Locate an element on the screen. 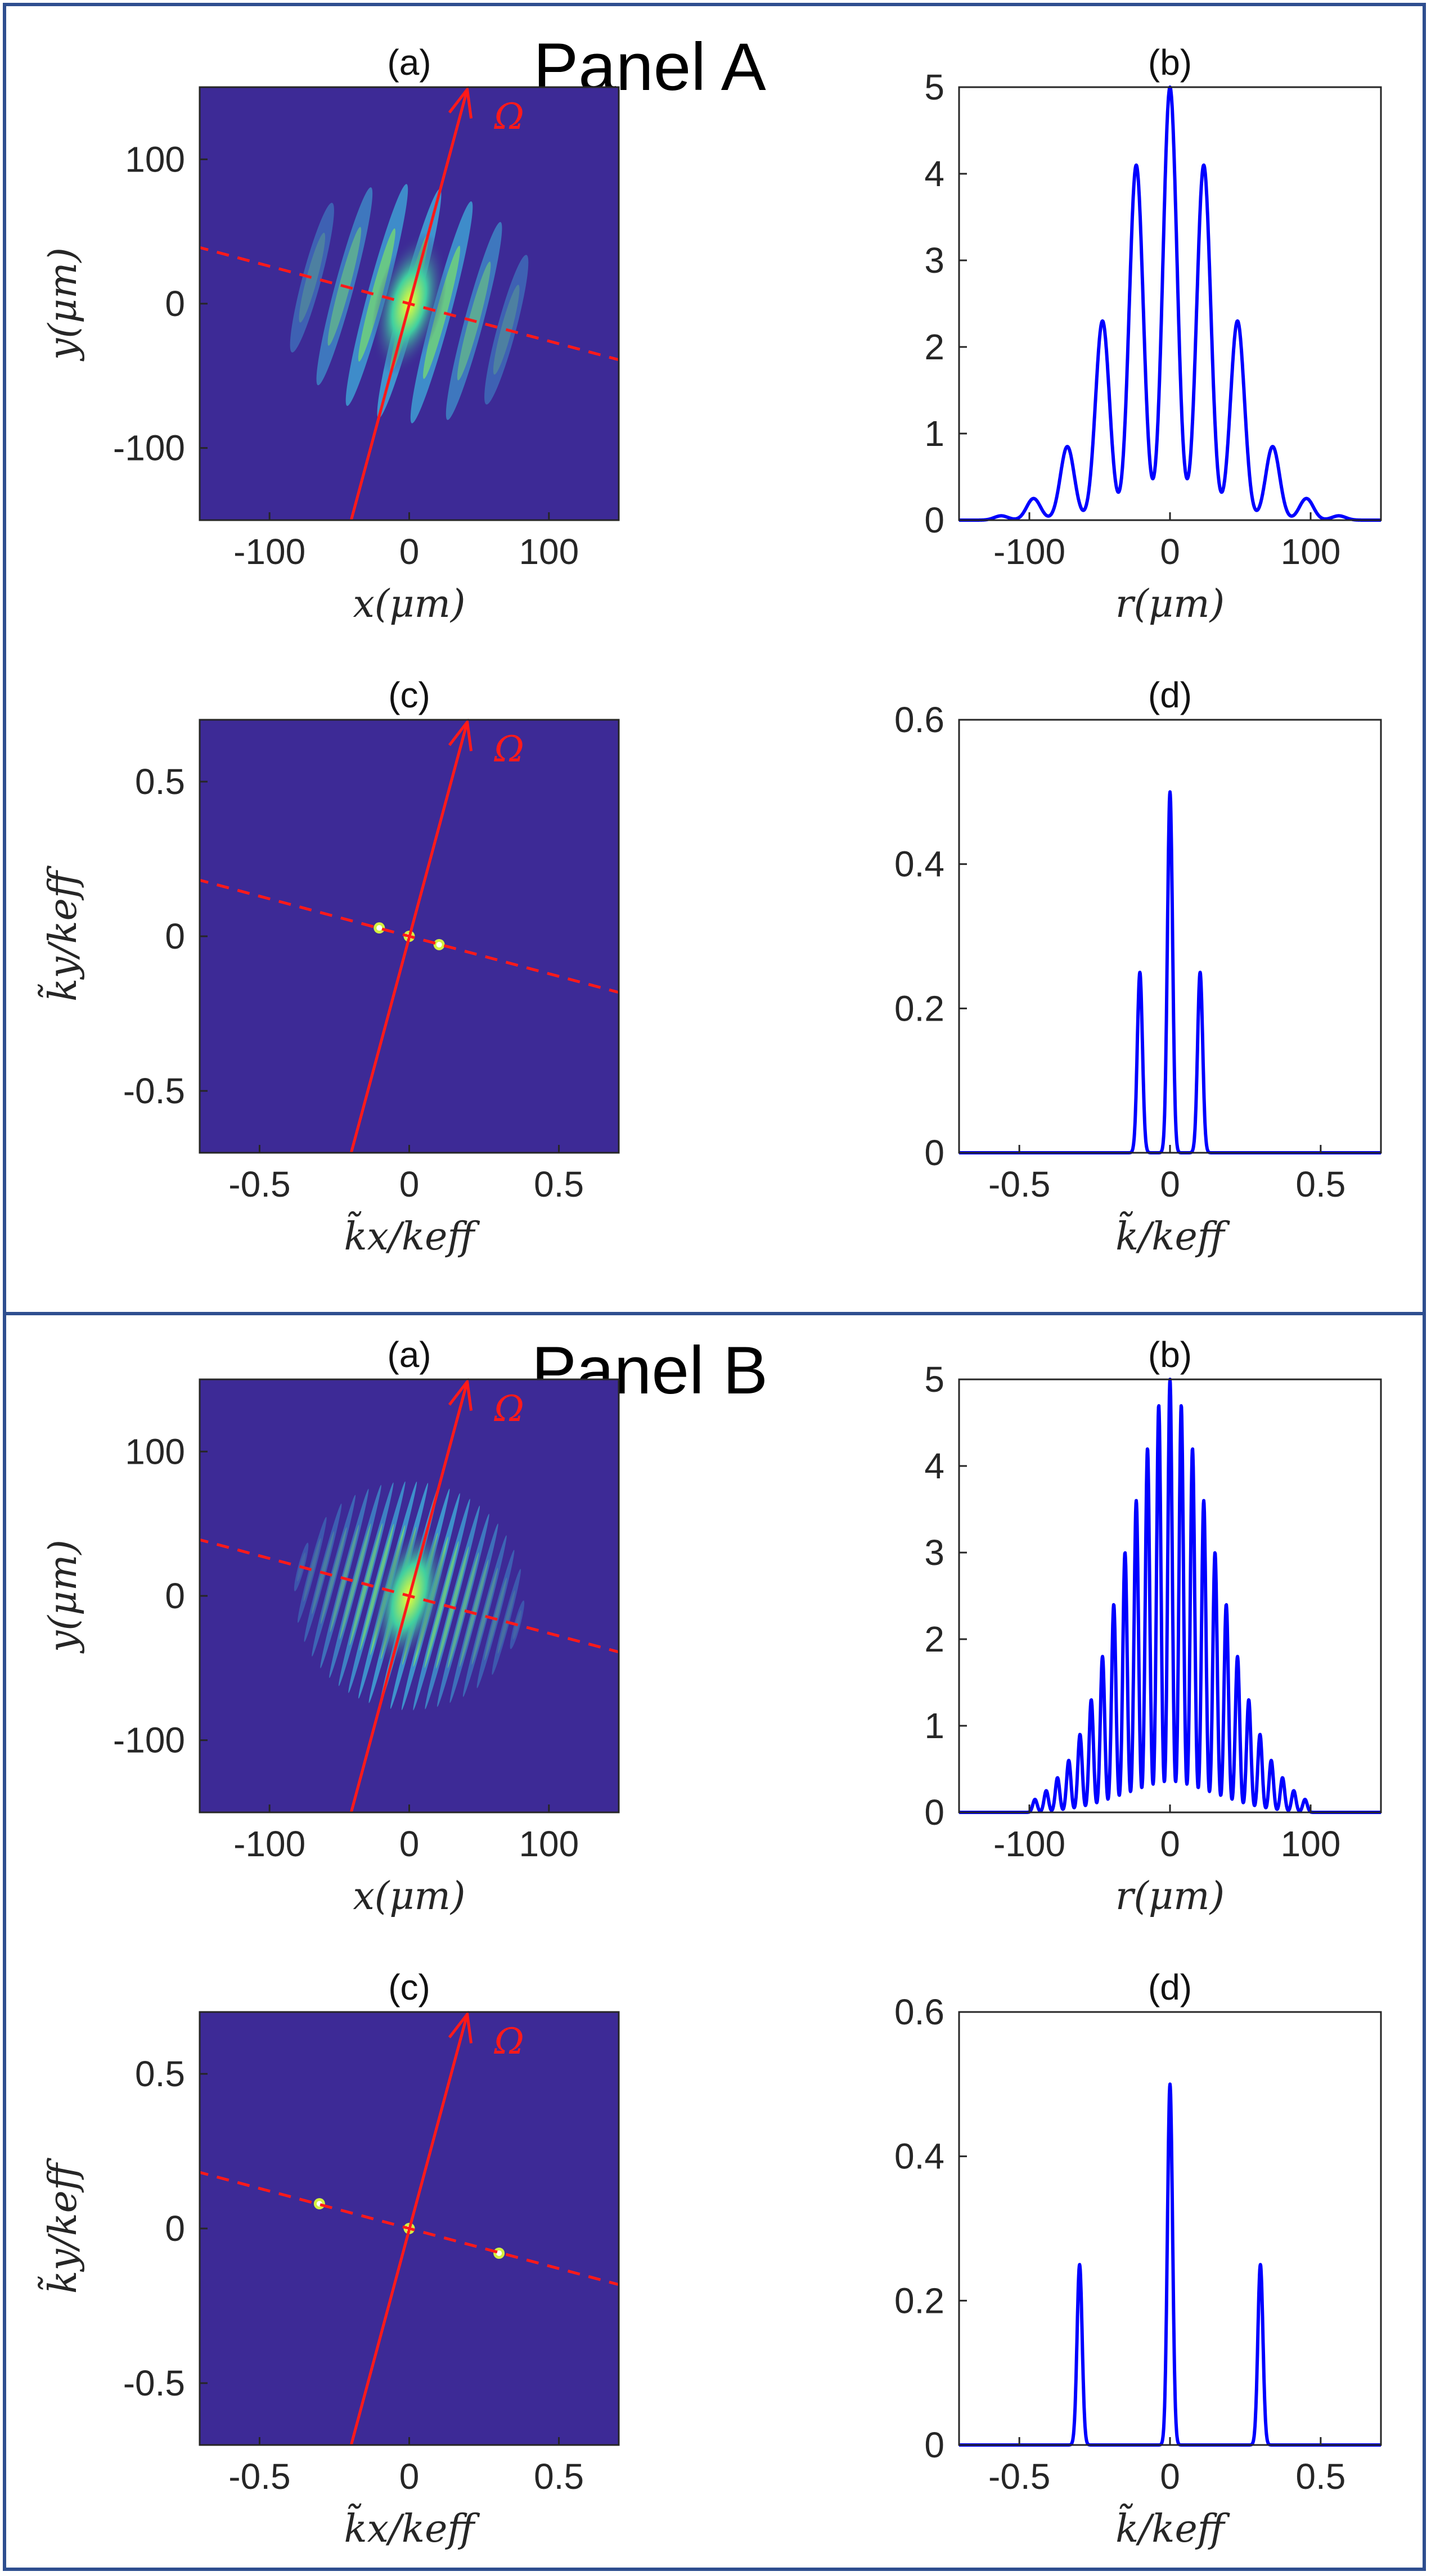  p1r1-profile-ytick-label: 0.4 is located at coordinates (919, 2156).